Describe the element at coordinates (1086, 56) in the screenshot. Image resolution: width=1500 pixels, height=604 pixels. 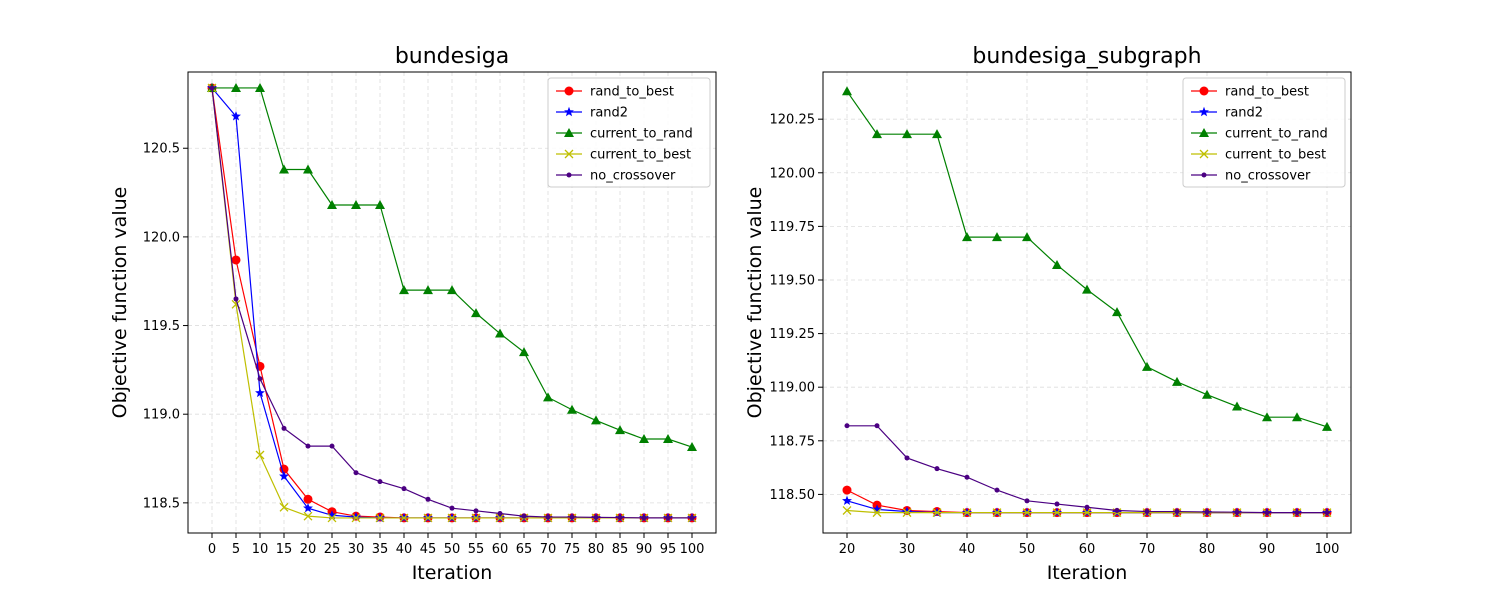
I see `chart-title: bundesiga_subgraph` at that location.